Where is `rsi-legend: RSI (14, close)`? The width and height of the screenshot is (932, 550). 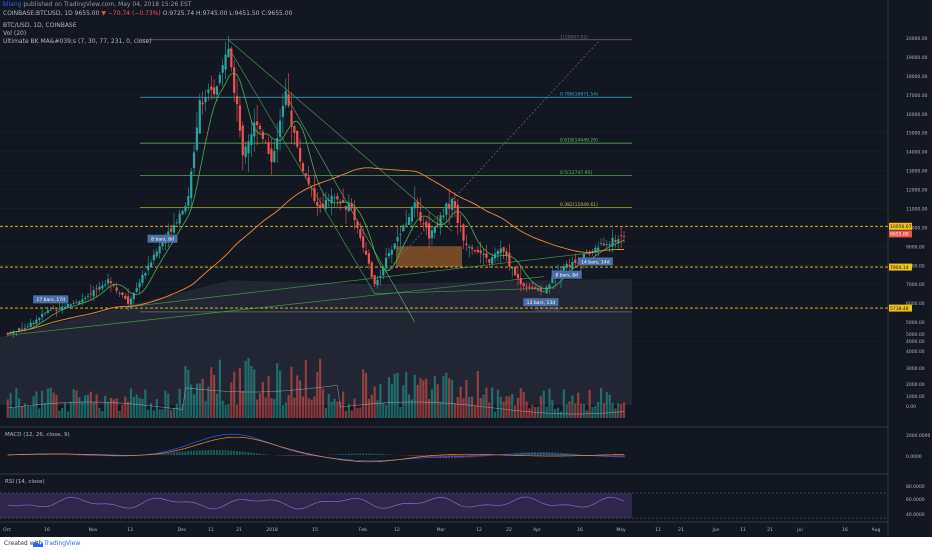
rsi-legend: RSI (14, close) is located at coordinates (25, 482).